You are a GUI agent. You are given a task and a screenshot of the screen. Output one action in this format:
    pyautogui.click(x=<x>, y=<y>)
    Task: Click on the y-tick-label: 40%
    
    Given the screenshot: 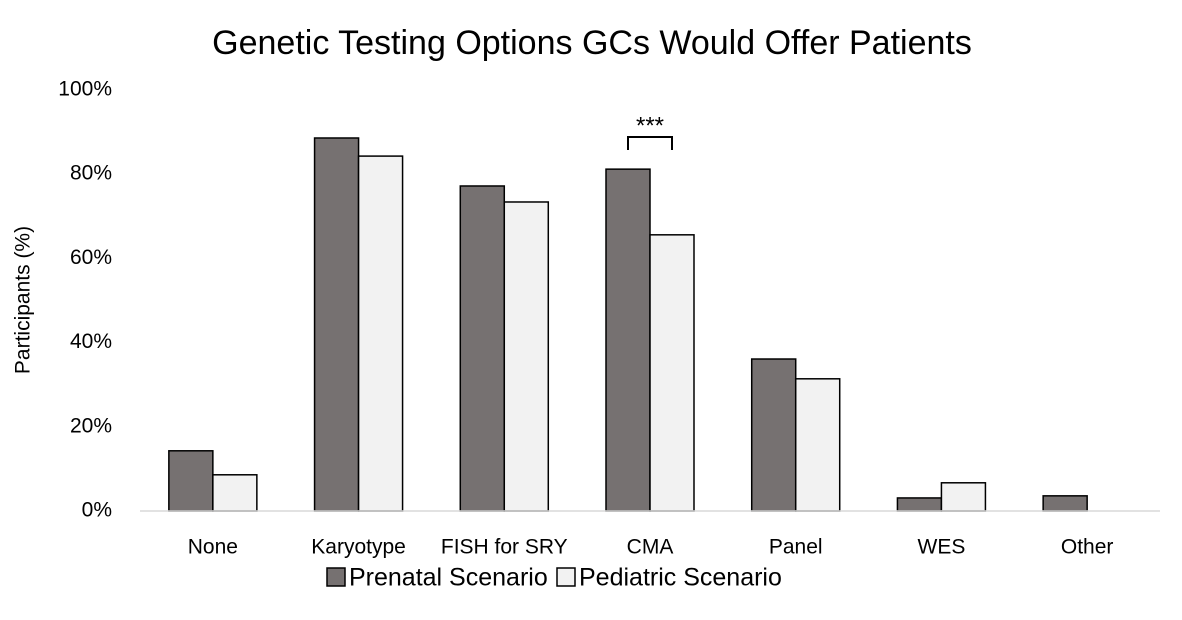 What is the action you would take?
    pyautogui.click(x=91, y=341)
    